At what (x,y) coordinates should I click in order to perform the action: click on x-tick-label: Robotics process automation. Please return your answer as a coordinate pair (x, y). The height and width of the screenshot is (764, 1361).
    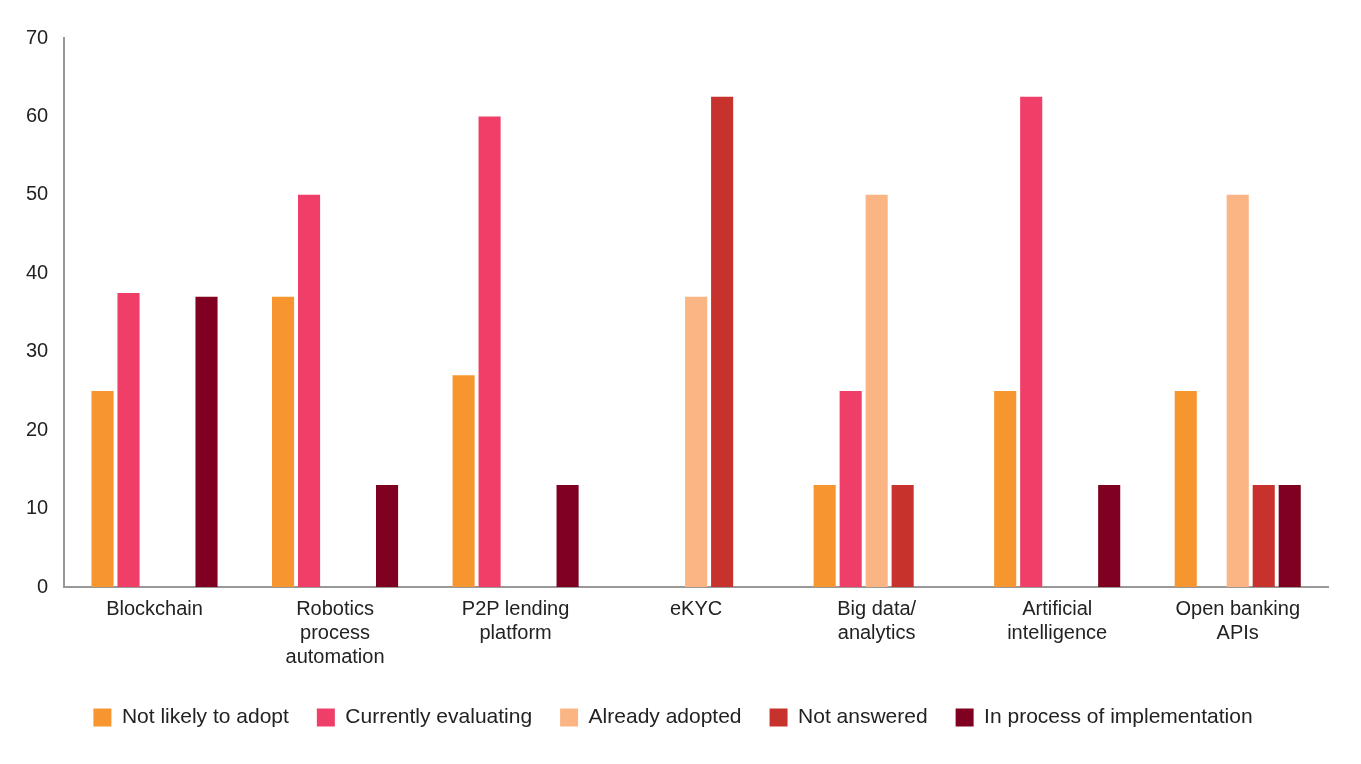
    Looking at the image, I should click on (335, 631).